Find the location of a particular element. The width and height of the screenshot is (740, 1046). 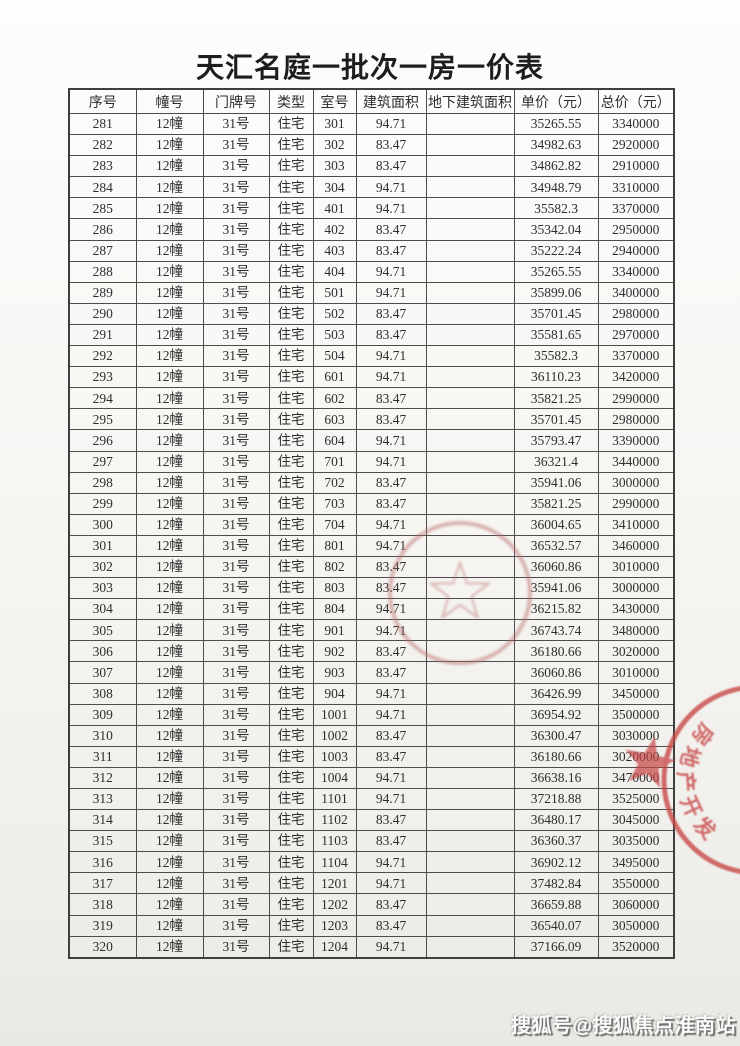

cell-unit_price: 35793.47 is located at coordinates (556, 440).